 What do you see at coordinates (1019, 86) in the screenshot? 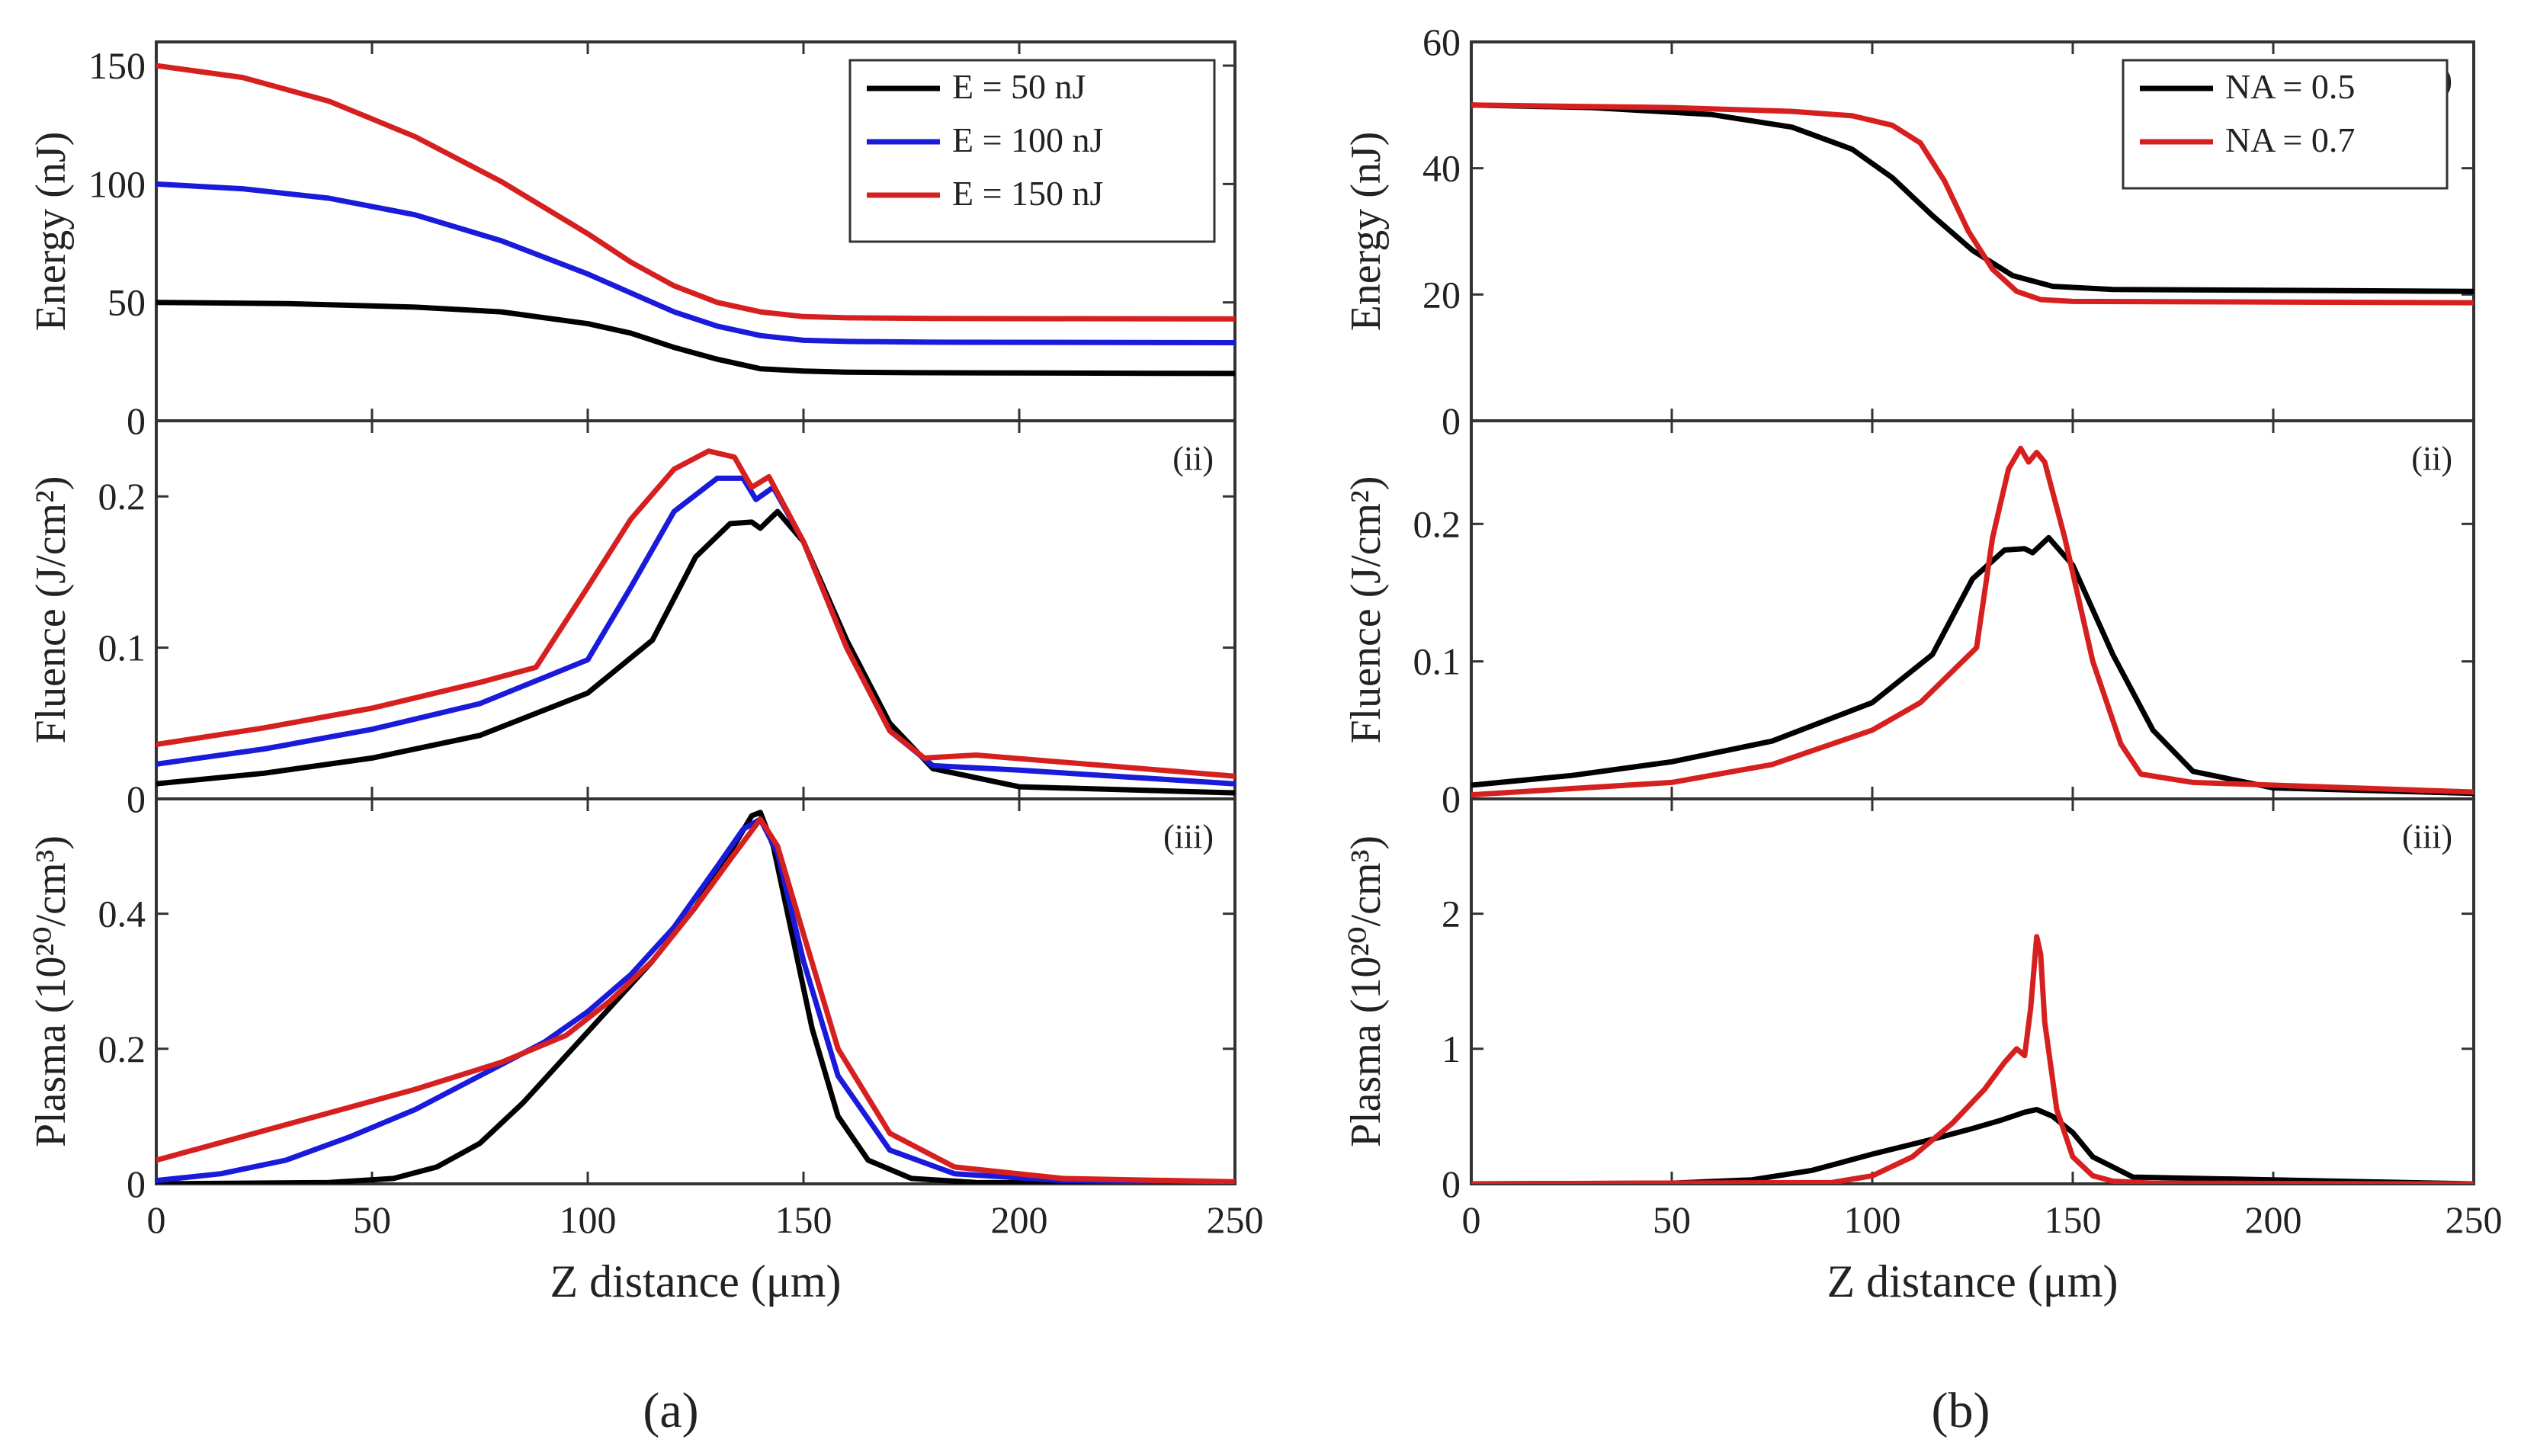
I see `legend-label: E = 50 nJ` at bounding box center [1019, 86].